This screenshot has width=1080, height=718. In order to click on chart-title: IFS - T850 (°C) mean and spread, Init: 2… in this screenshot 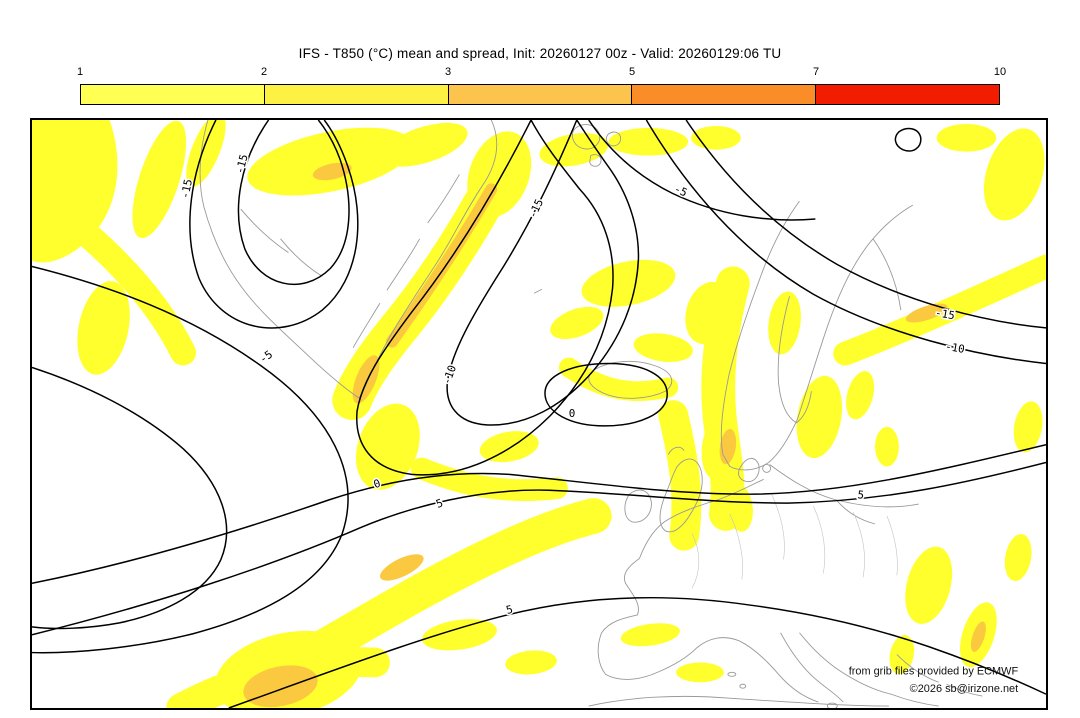, I will do `click(540, 53)`.